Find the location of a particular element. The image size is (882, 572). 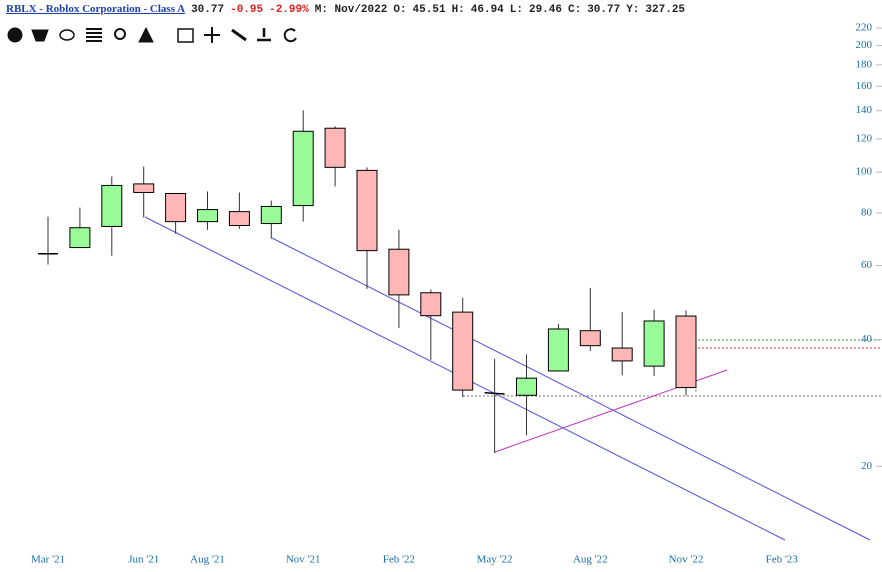

header-item: 45.51 is located at coordinates (429, 10).